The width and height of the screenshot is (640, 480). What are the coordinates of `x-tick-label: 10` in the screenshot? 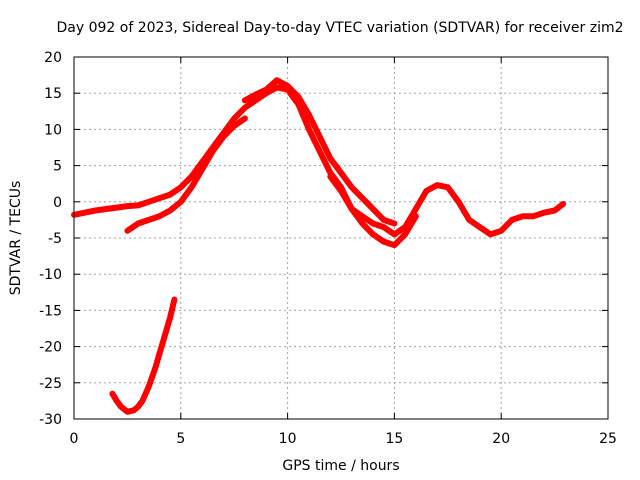 It's located at (288, 439).